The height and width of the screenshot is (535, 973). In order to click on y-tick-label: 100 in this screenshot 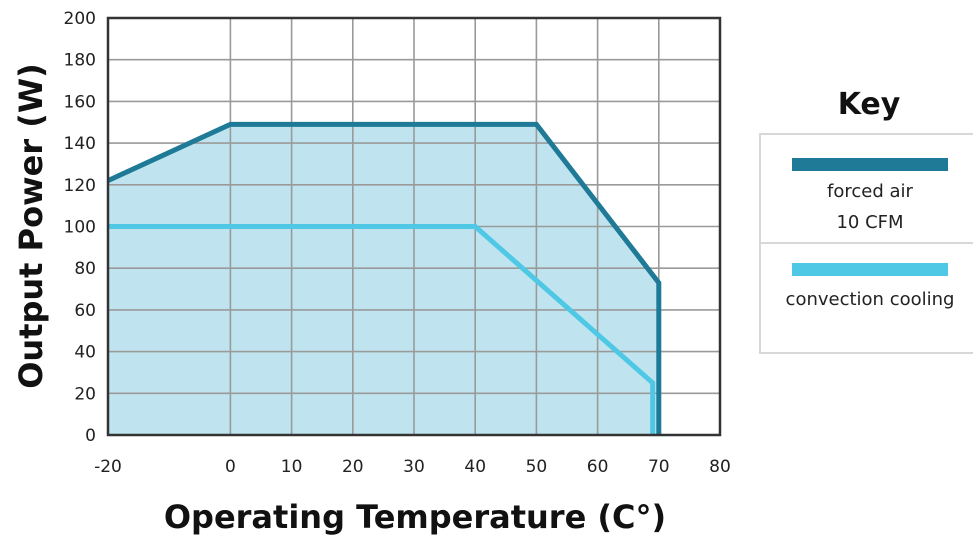, I will do `click(80, 228)`.